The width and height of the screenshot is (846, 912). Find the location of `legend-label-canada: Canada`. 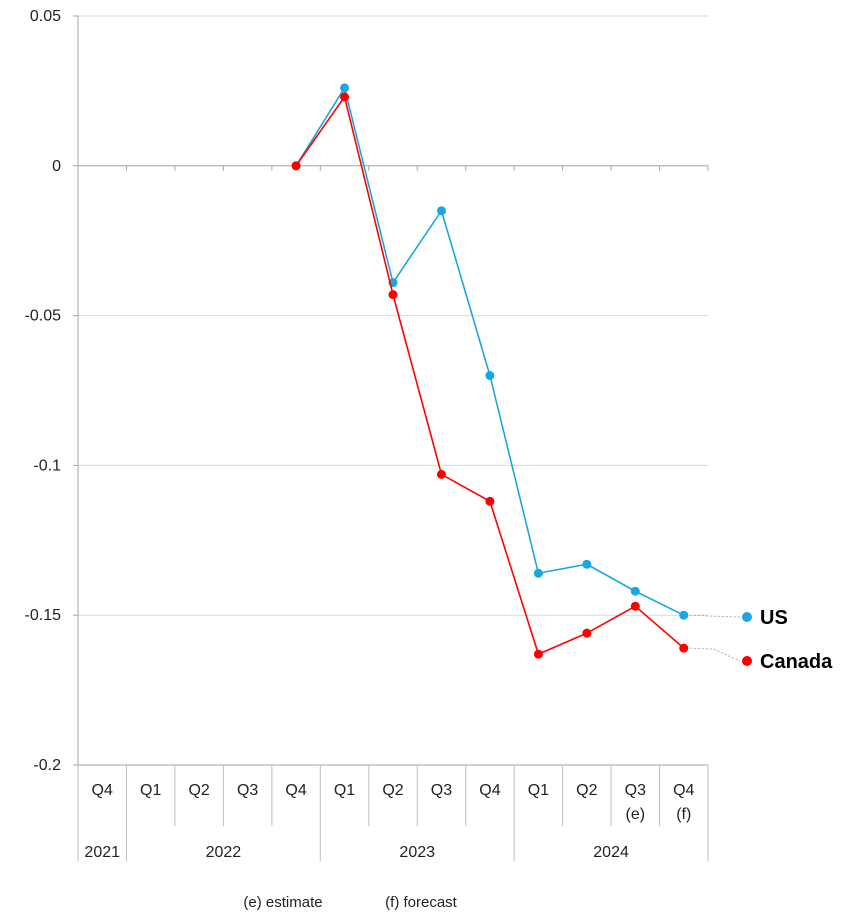

legend-label-canada: Canada is located at coordinates (796, 662).